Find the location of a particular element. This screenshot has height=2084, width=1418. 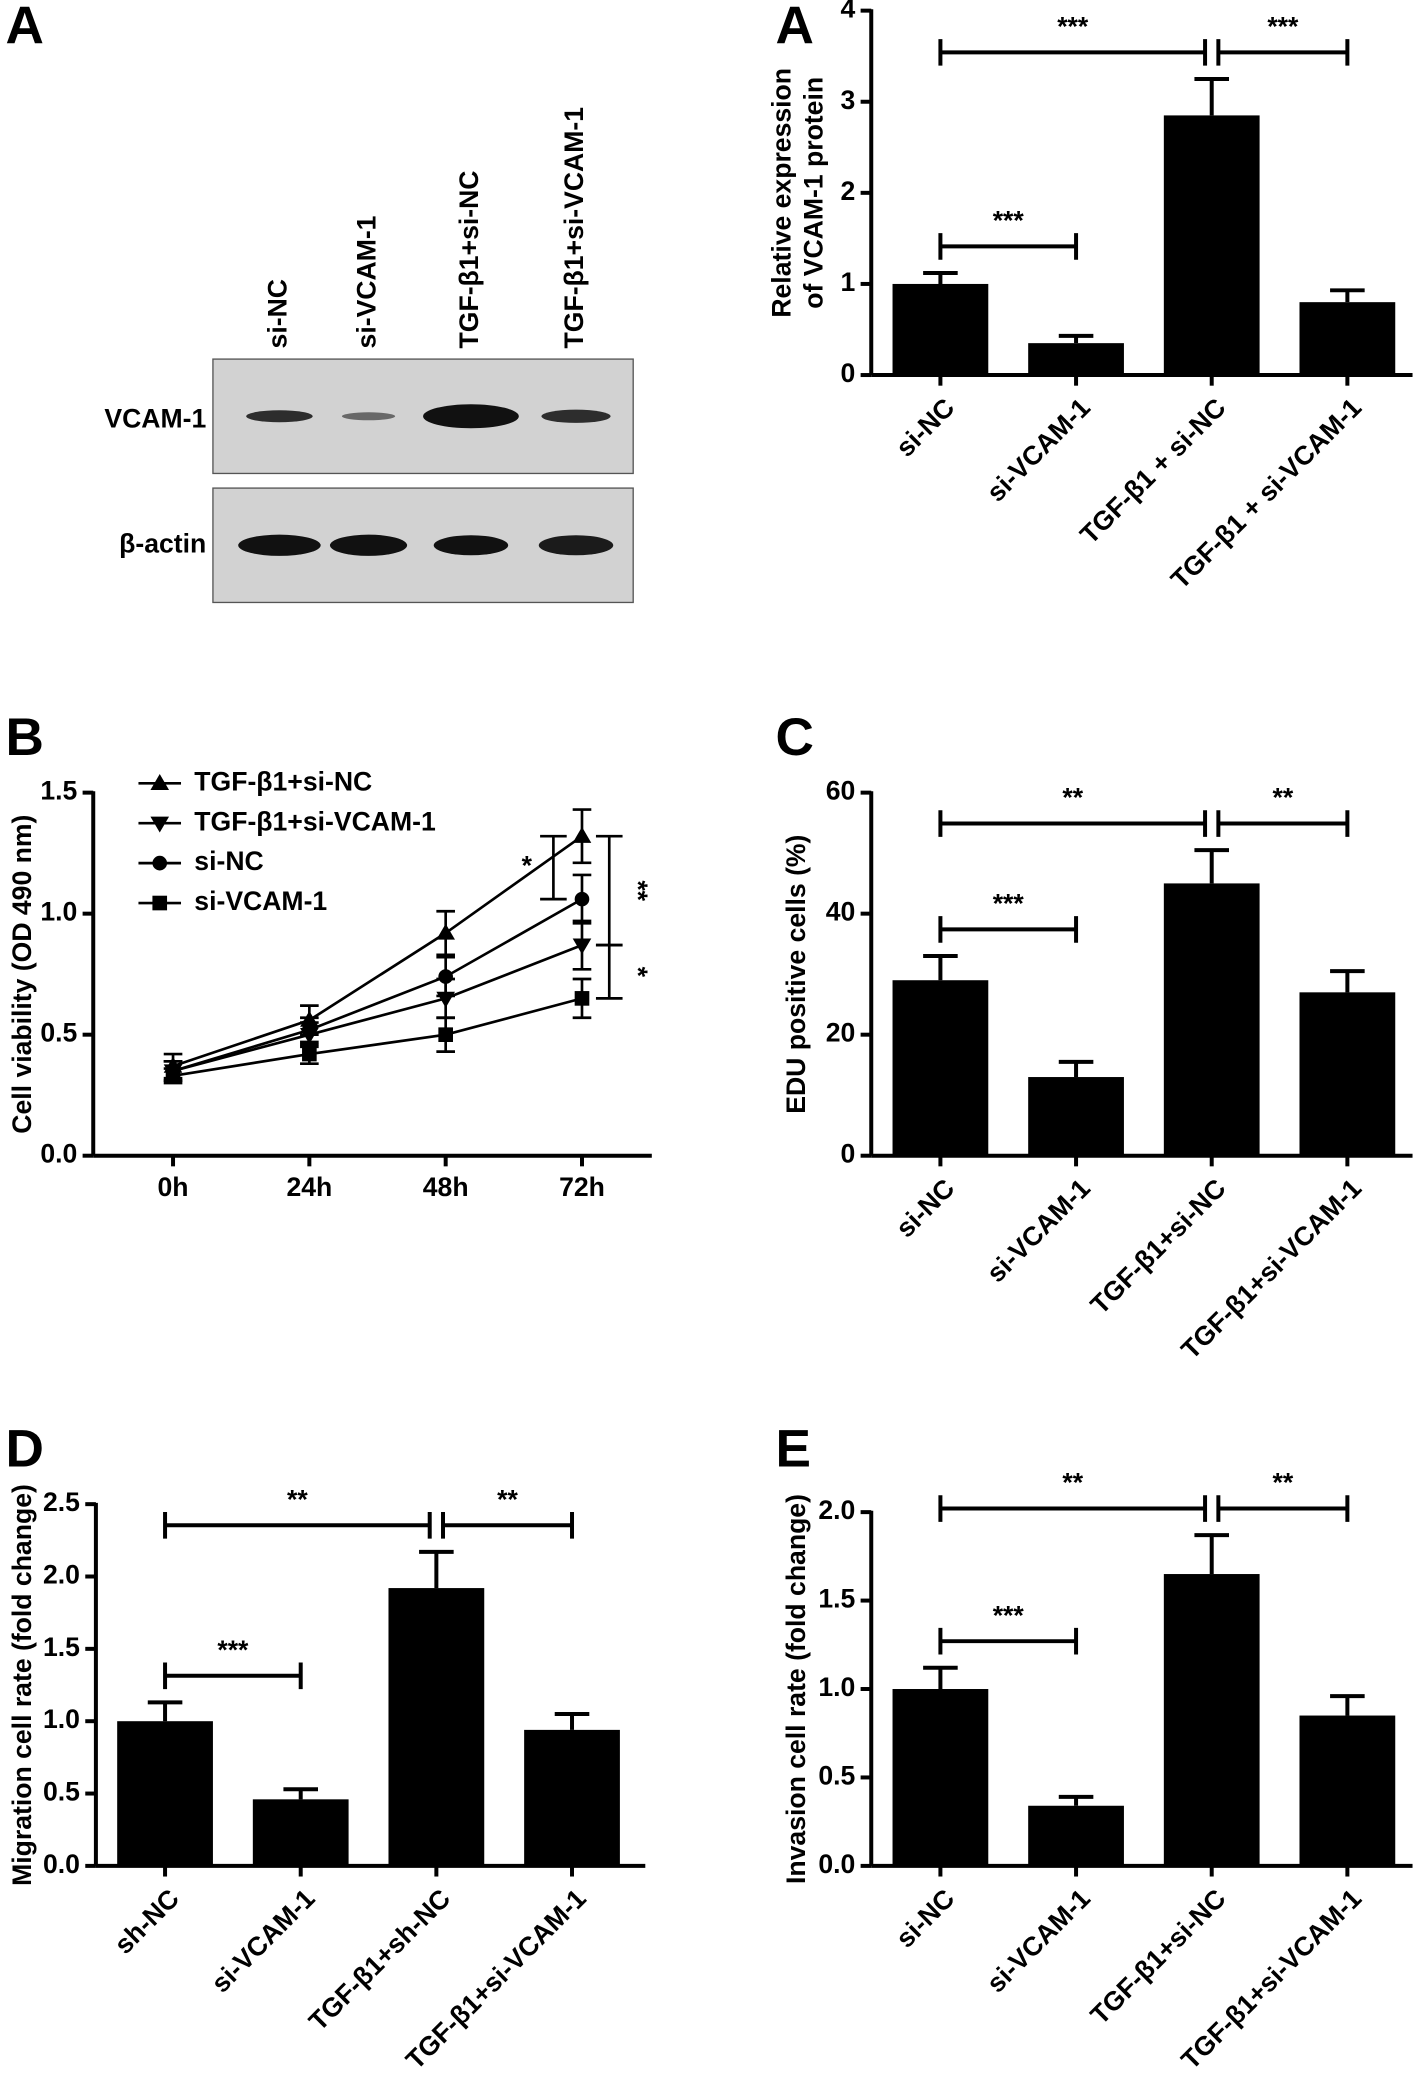

legend-label: TGF-β1+si-NC is located at coordinates (283, 781).